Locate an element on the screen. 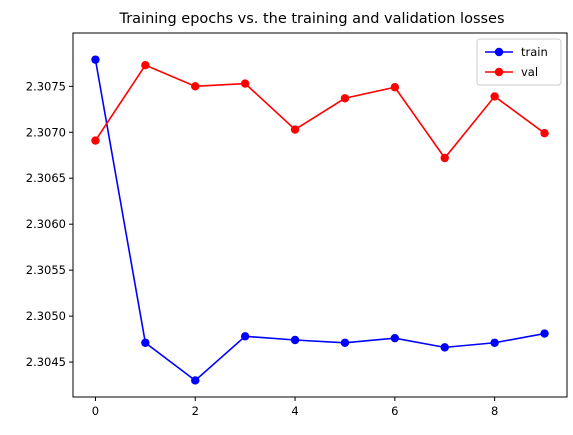 The image size is (573, 435). legend-box is located at coordinates (519, 62).